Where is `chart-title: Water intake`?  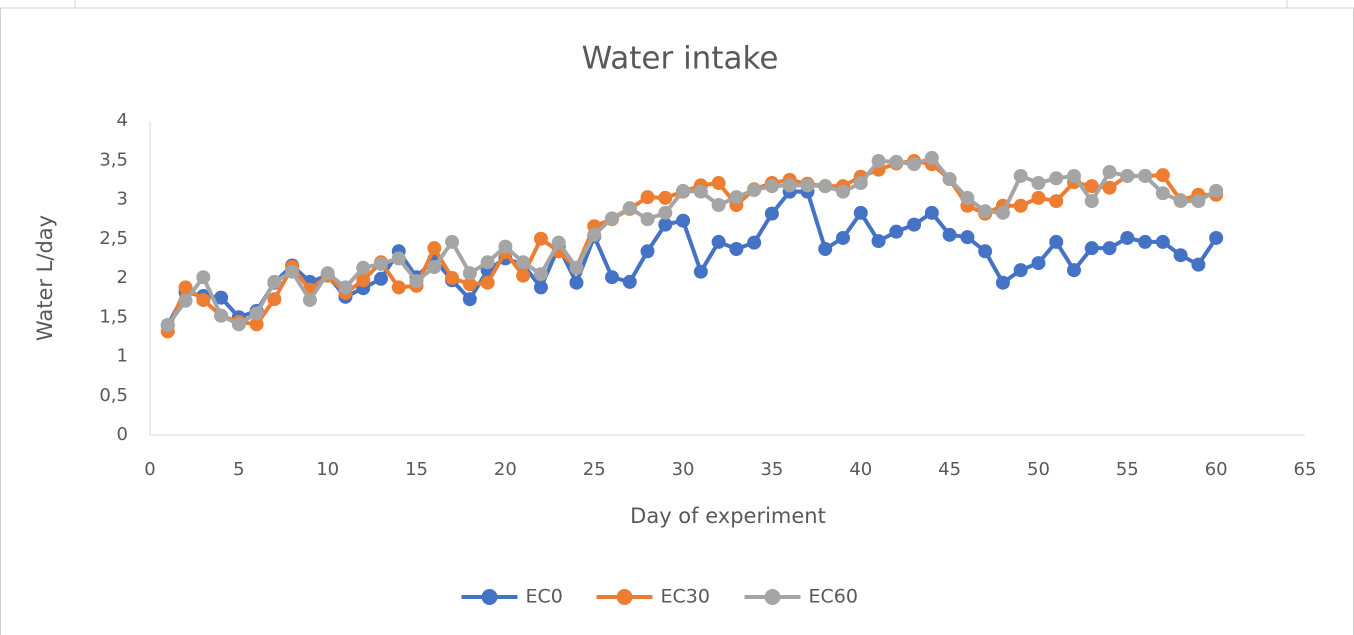 chart-title: Water intake is located at coordinates (680, 59).